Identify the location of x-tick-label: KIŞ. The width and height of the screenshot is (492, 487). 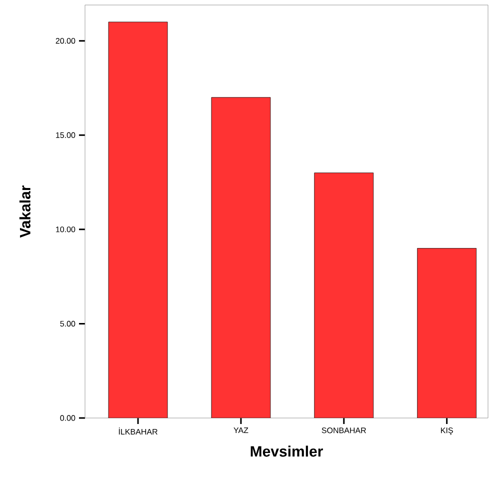
(447, 431).